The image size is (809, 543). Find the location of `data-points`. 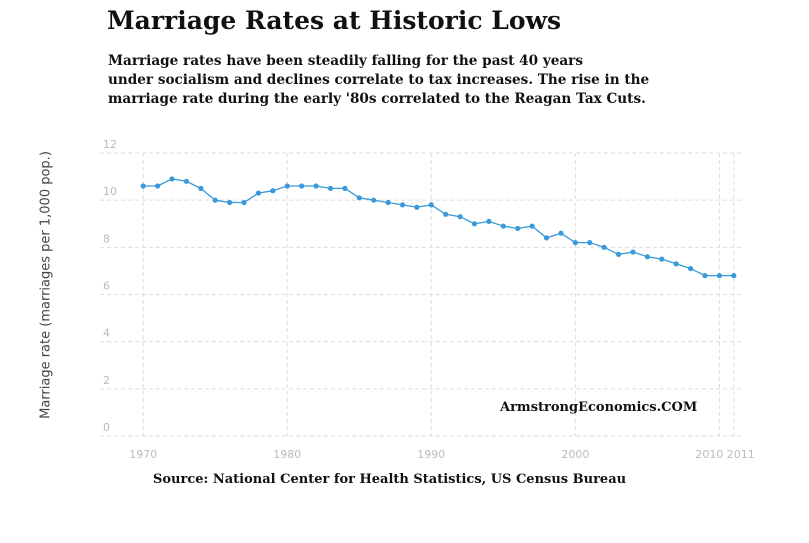

data-points is located at coordinates (438, 227).